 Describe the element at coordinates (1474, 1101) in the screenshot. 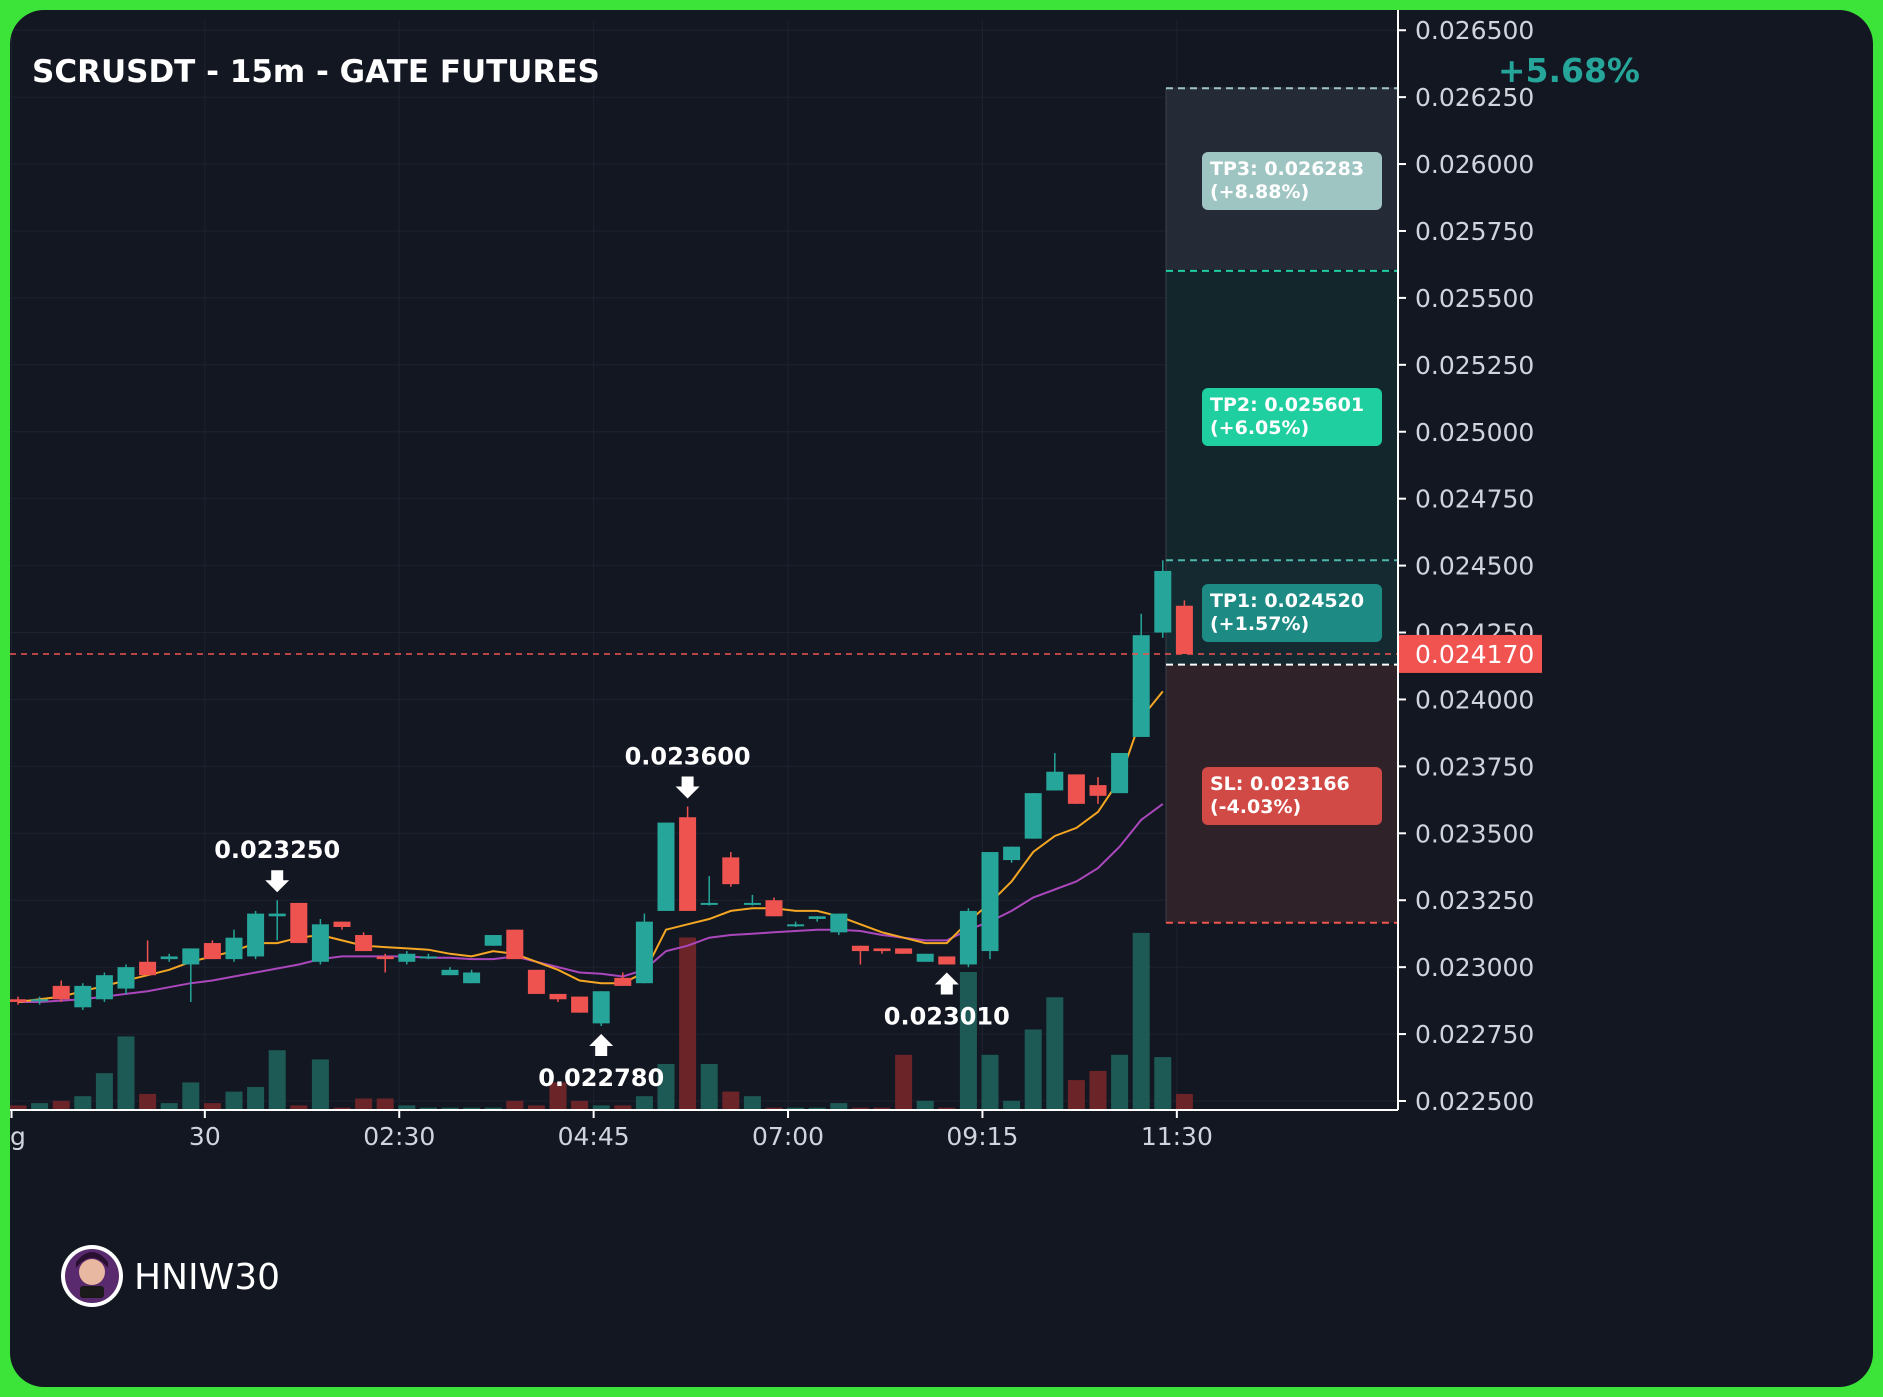

I see `y-tick-label: 0.022500` at that location.